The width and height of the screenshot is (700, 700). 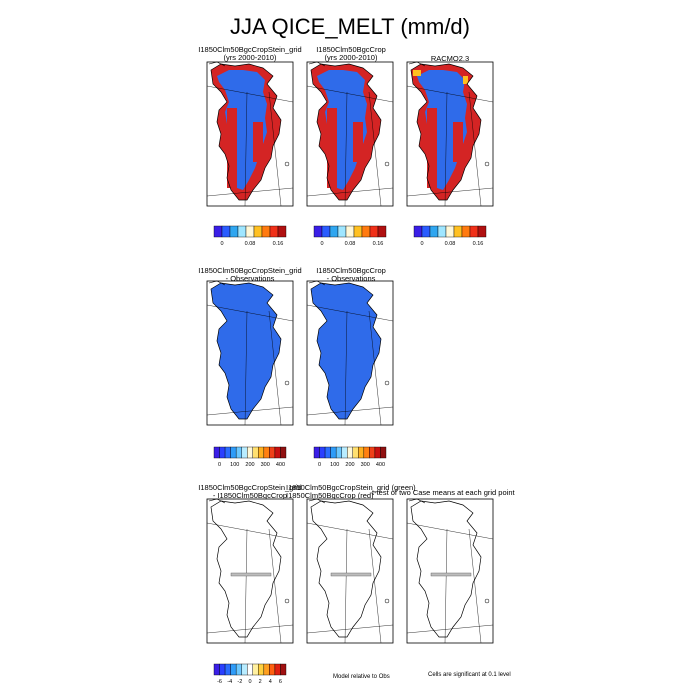 What do you see at coordinates (330, 495) in the screenshot?
I see `panel-title-line2: I1850Clm50BgcCrop (red)` at bounding box center [330, 495].